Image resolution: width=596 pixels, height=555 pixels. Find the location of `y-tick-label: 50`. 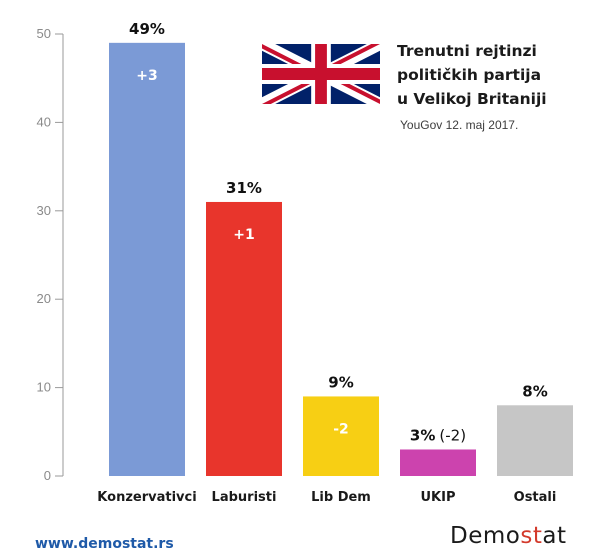

y-tick-label: 50 is located at coordinates (44, 33).